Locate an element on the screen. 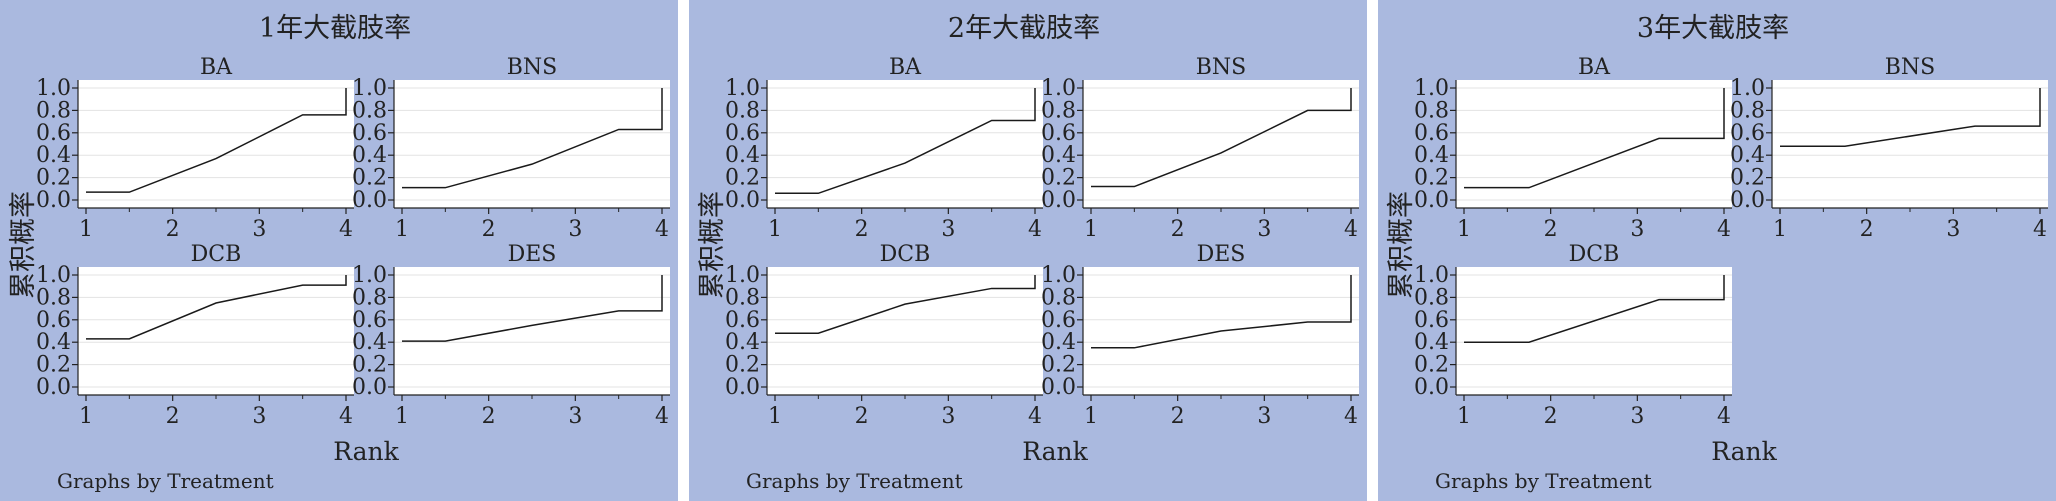  subplot-dcb: 0.00.20.40.60.81.0 1 2 3 4 is located at coordinates (195, 346).